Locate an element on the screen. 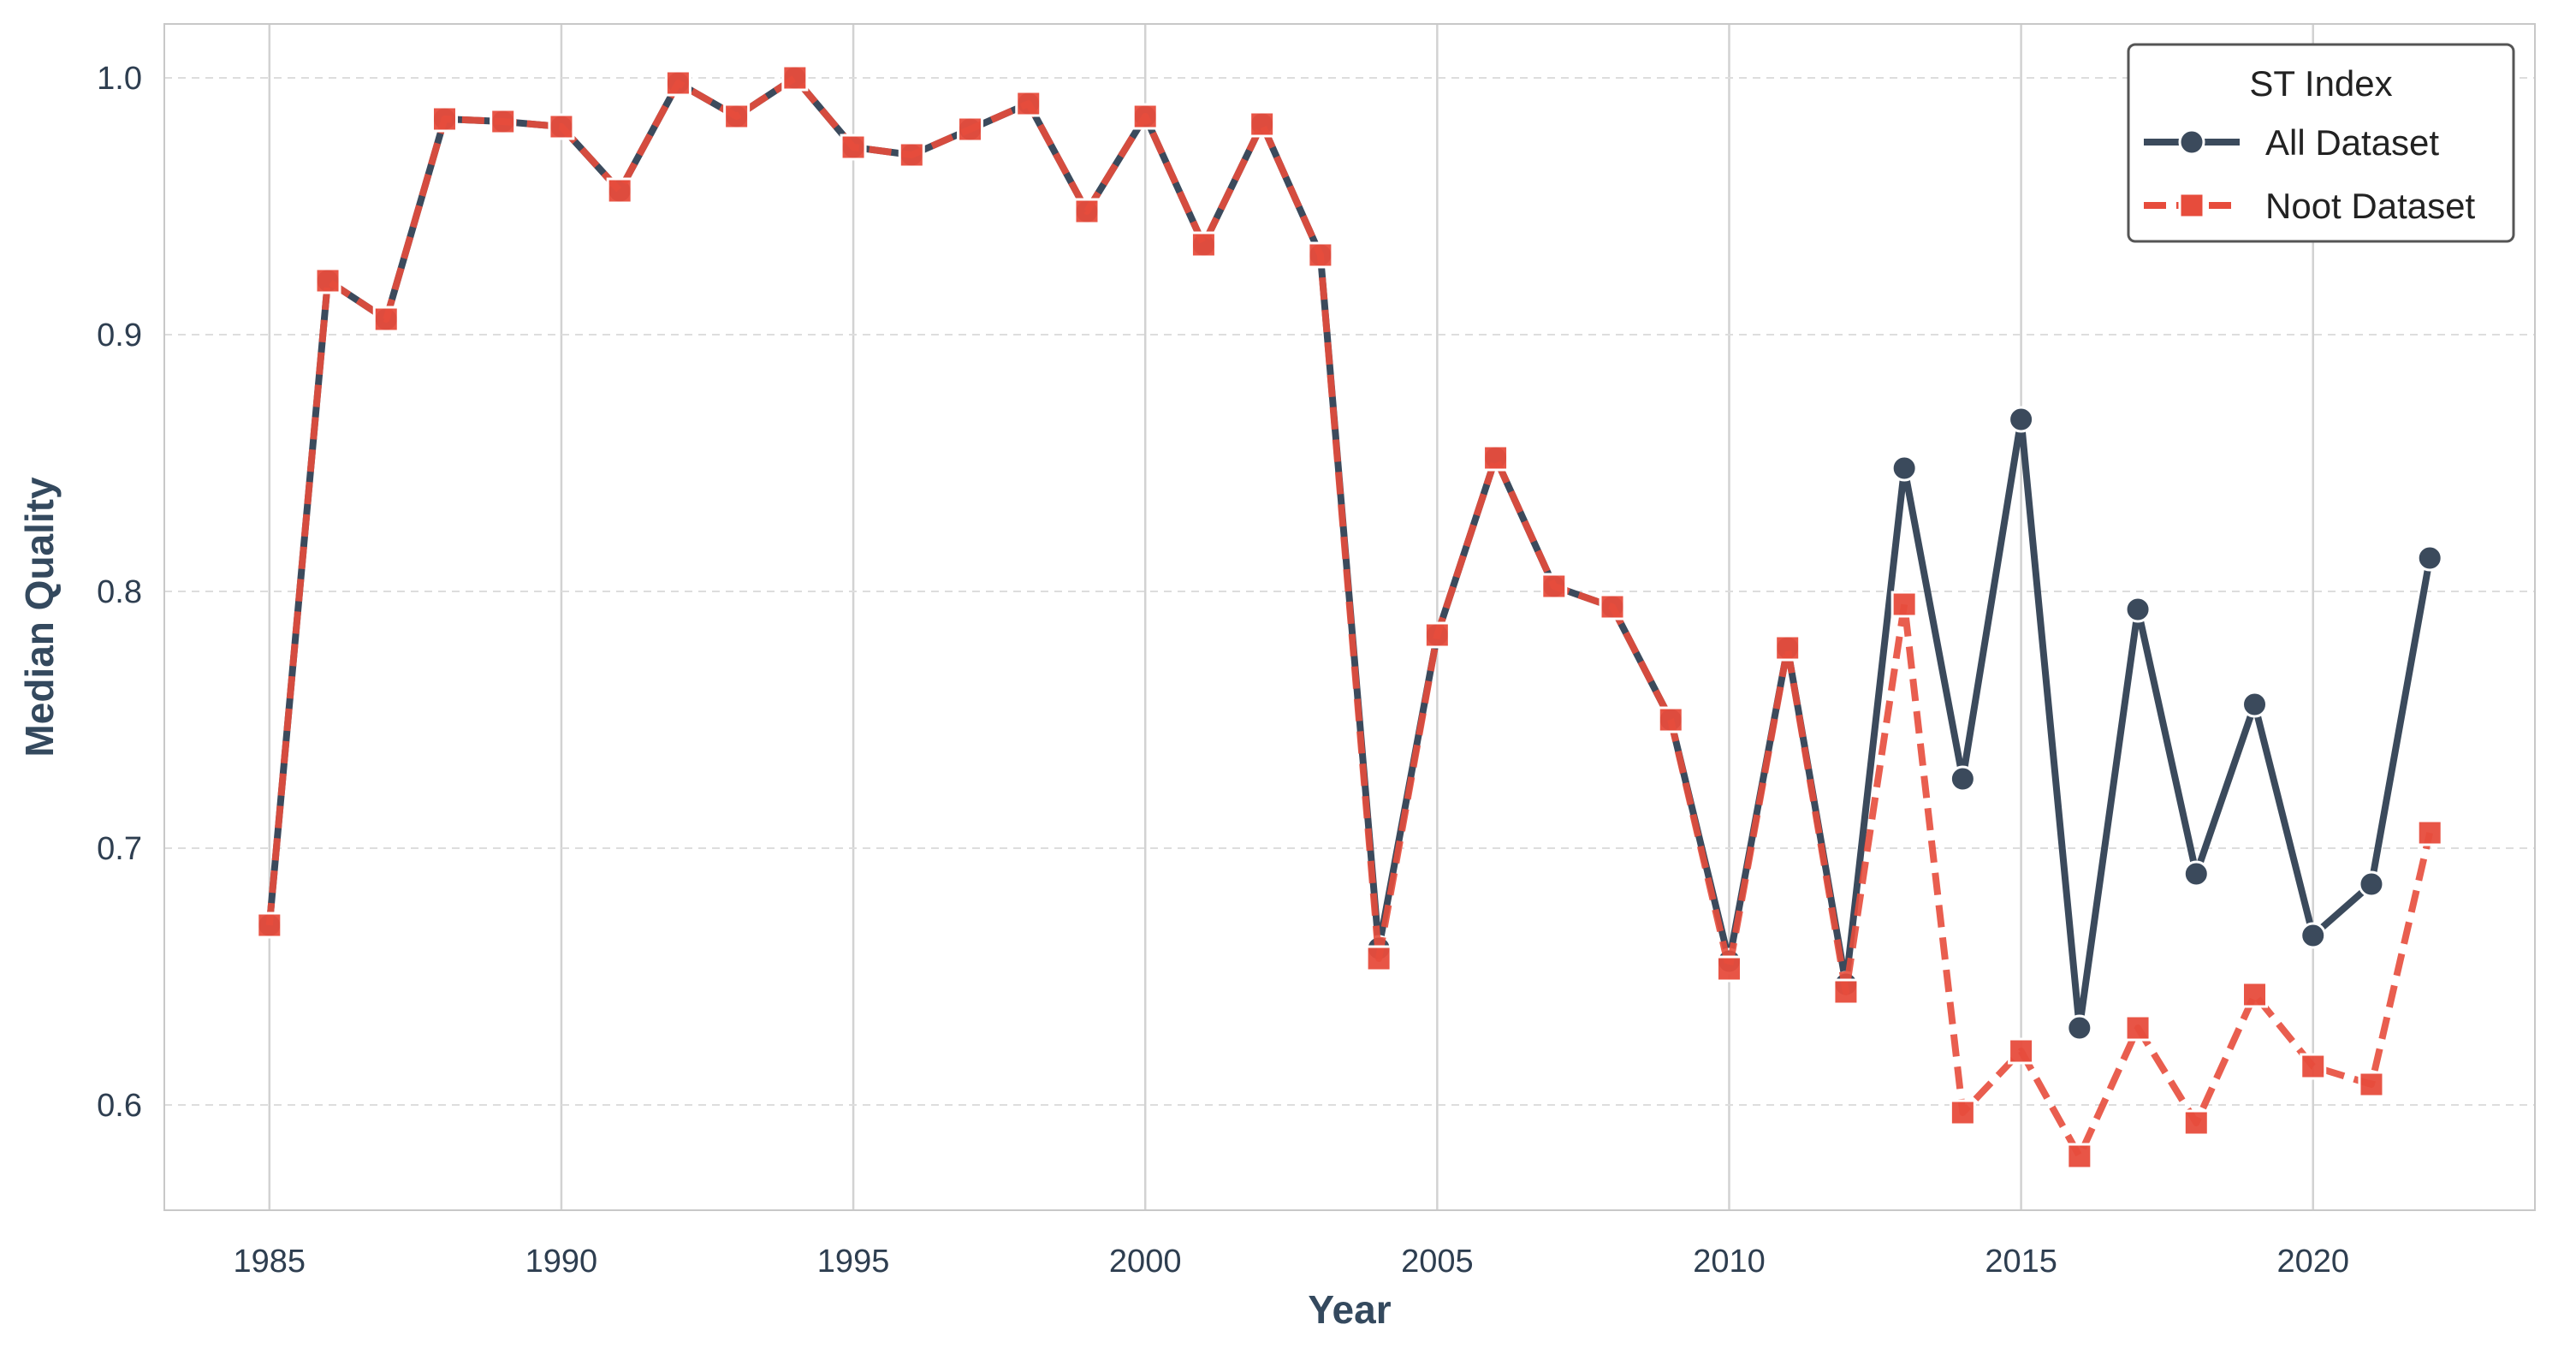  legend-box is located at coordinates (2321, 143).